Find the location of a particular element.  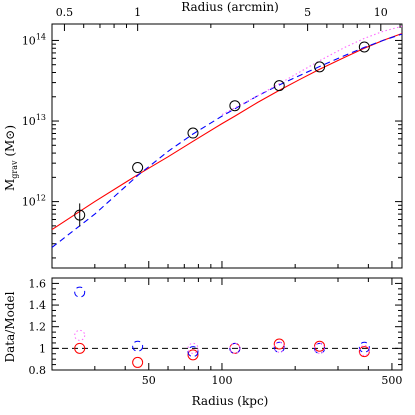

bottom-axis-title: Radius (kpc) is located at coordinates (230, 401).